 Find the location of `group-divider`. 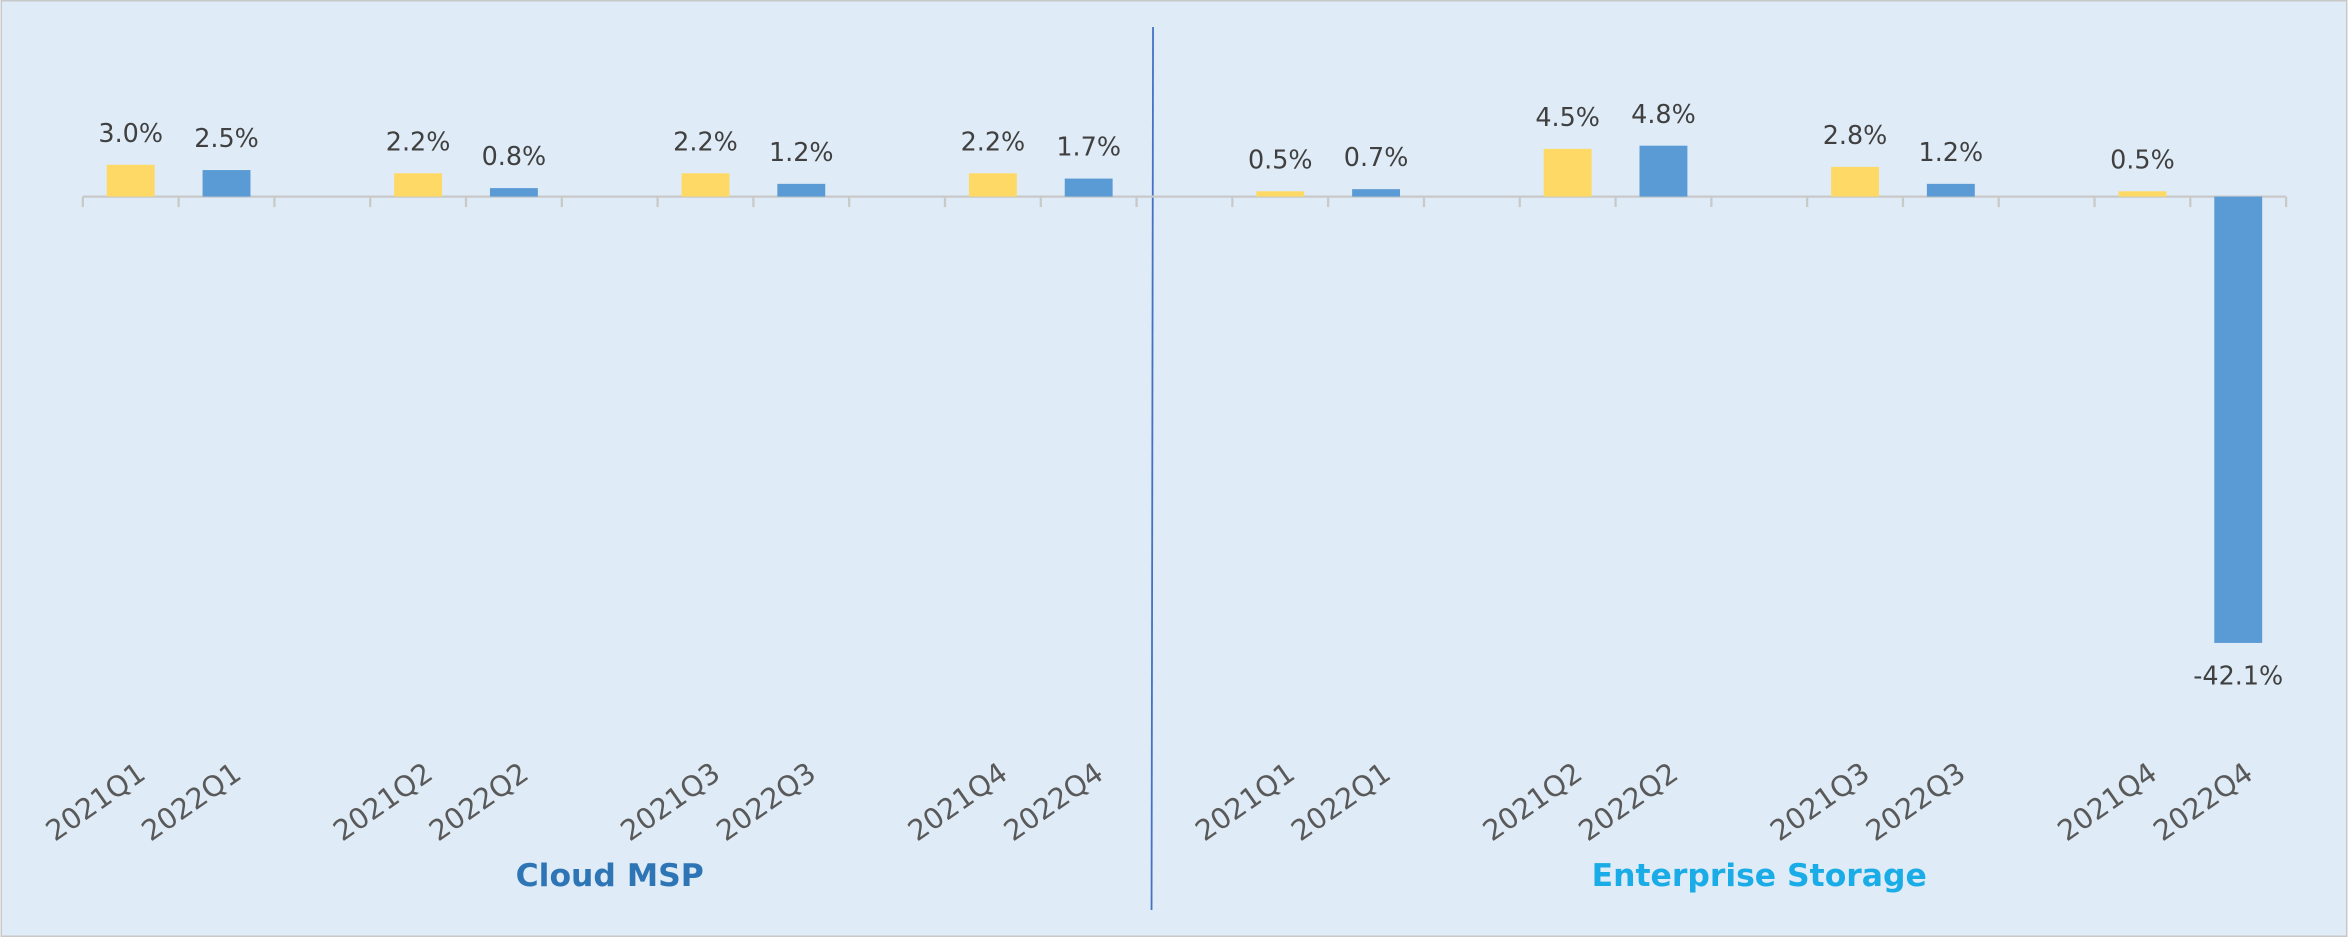

group-divider is located at coordinates (1152, 468).